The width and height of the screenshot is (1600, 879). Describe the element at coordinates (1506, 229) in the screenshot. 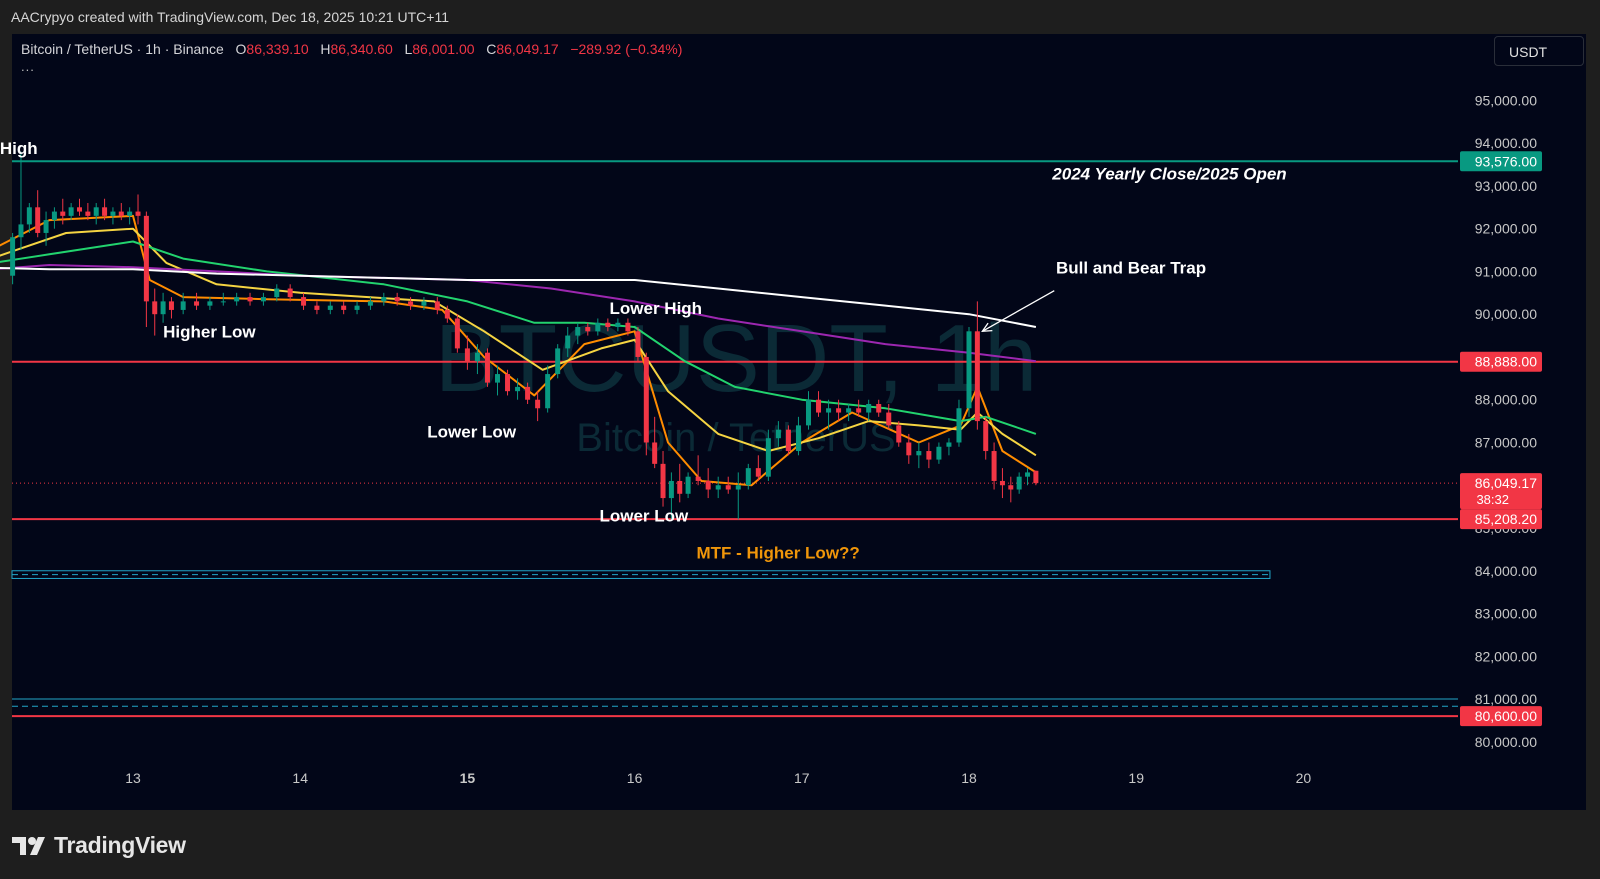

I see `y-tick-label: 92,000.00` at that location.